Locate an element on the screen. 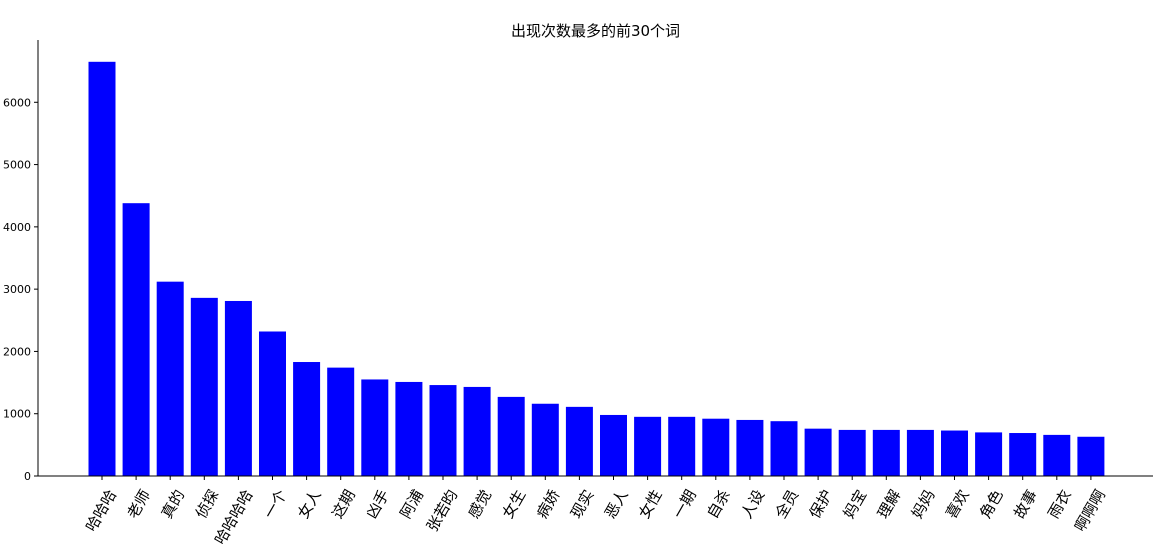 This screenshot has width=1175, height=546. x-tick-label: 这期 is located at coordinates (343, 504).